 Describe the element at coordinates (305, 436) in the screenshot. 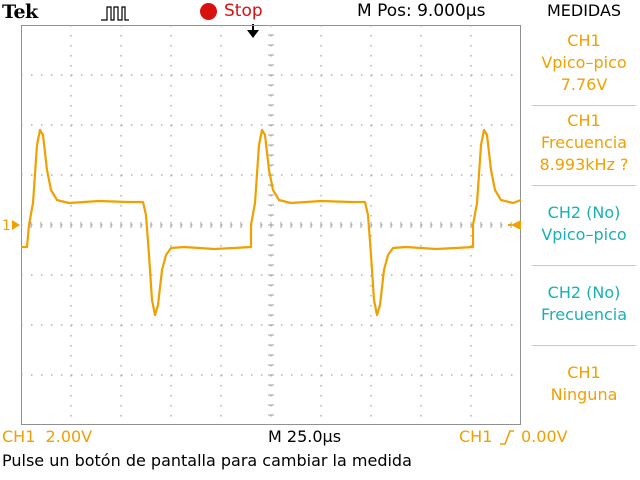

I see `timebase-readout: M 25.0µs` at that location.